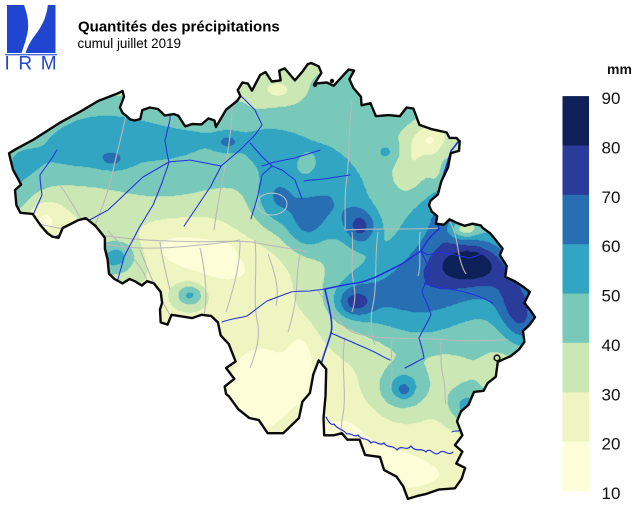 Image resolution: width=640 pixels, height=507 pixels. What do you see at coordinates (611, 394) in the screenshot?
I see `svg-text: 30` at bounding box center [611, 394].